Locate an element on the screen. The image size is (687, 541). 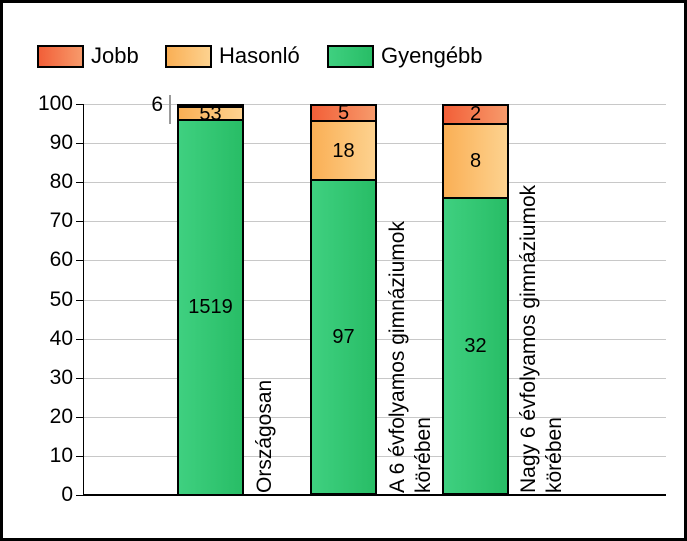
bar-segment-hasonlo: 8 is located at coordinates (475, 160).